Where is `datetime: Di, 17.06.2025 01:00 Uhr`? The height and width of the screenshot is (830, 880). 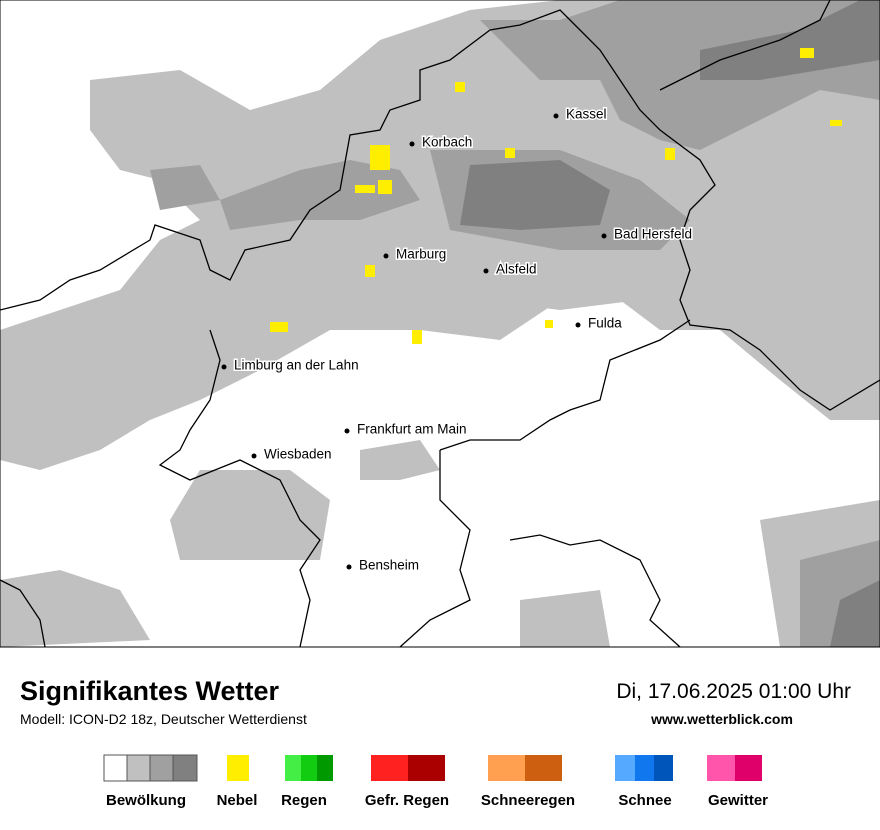
datetime: Di, 17.06.2025 01:00 Uhr is located at coordinates (733, 691).